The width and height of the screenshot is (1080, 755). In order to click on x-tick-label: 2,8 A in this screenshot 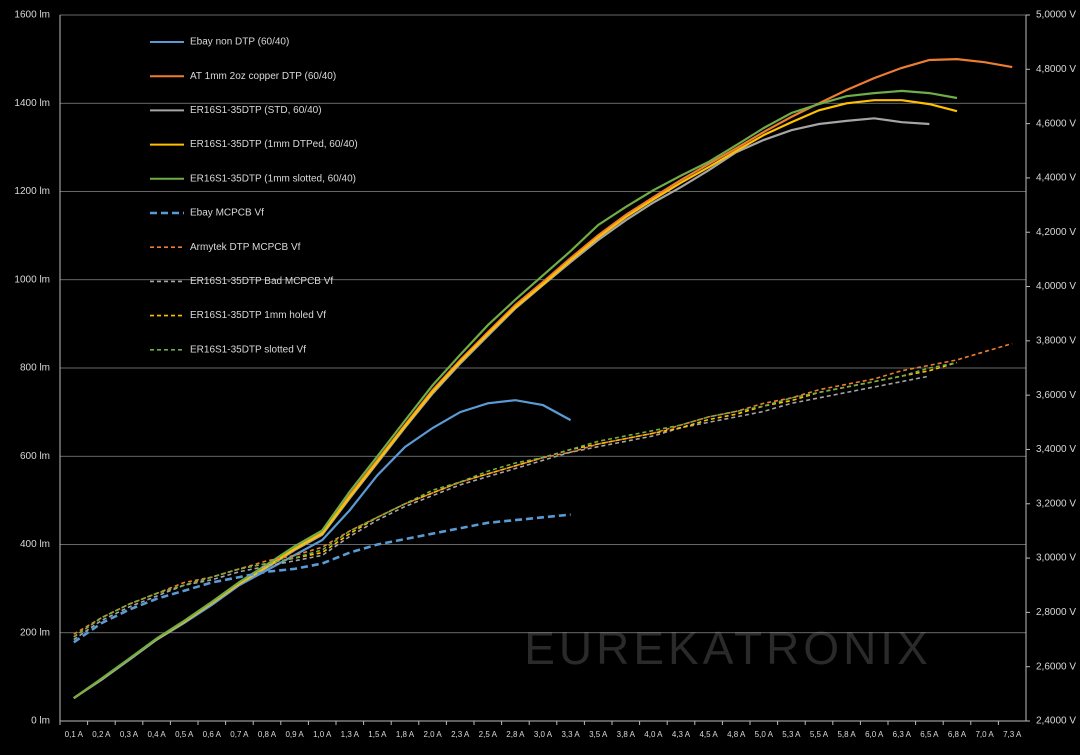, I will do `click(515, 734)`.